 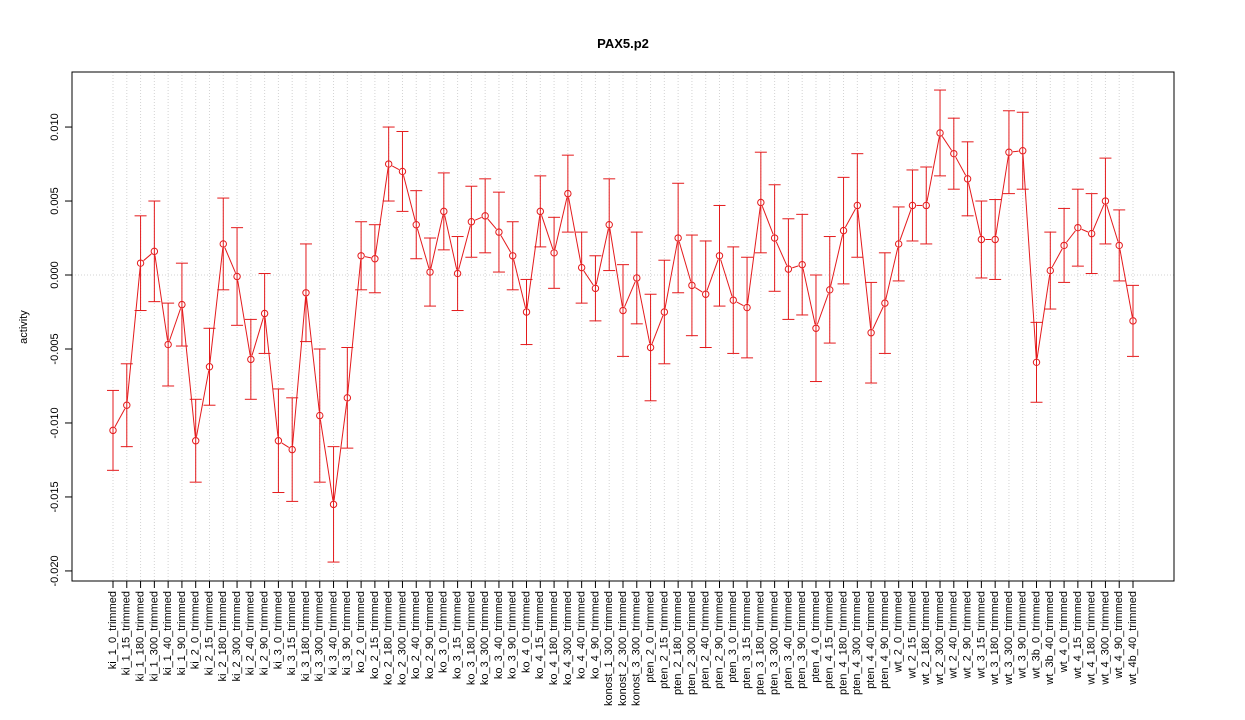 What do you see at coordinates (568, 638) in the screenshot?
I see `x-tick-label: ko_4_300_trimmed` at bounding box center [568, 638].